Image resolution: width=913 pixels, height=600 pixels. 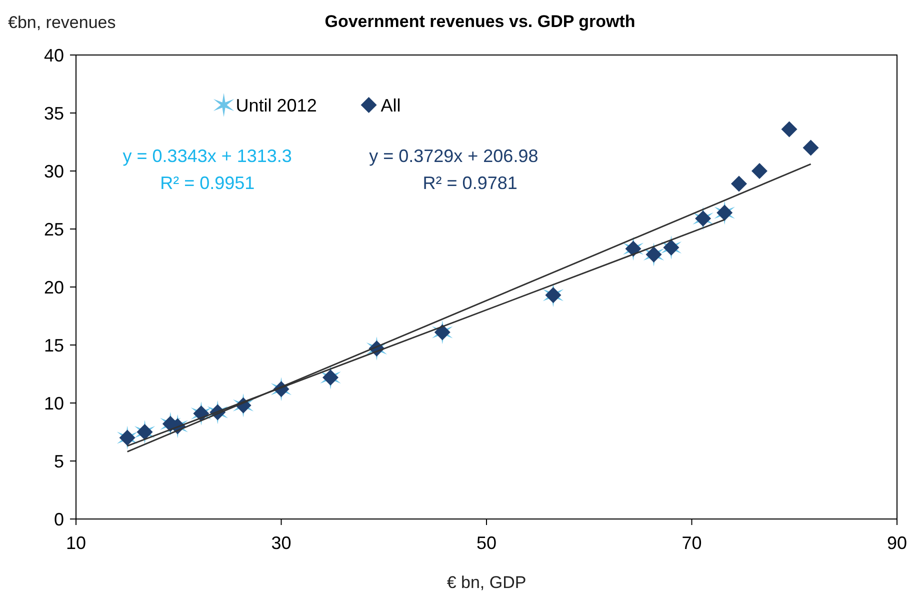 What do you see at coordinates (480, 21) in the screenshot?
I see `chart-title: Government revenues vs. GDP growth` at bounding box center [480, 21].